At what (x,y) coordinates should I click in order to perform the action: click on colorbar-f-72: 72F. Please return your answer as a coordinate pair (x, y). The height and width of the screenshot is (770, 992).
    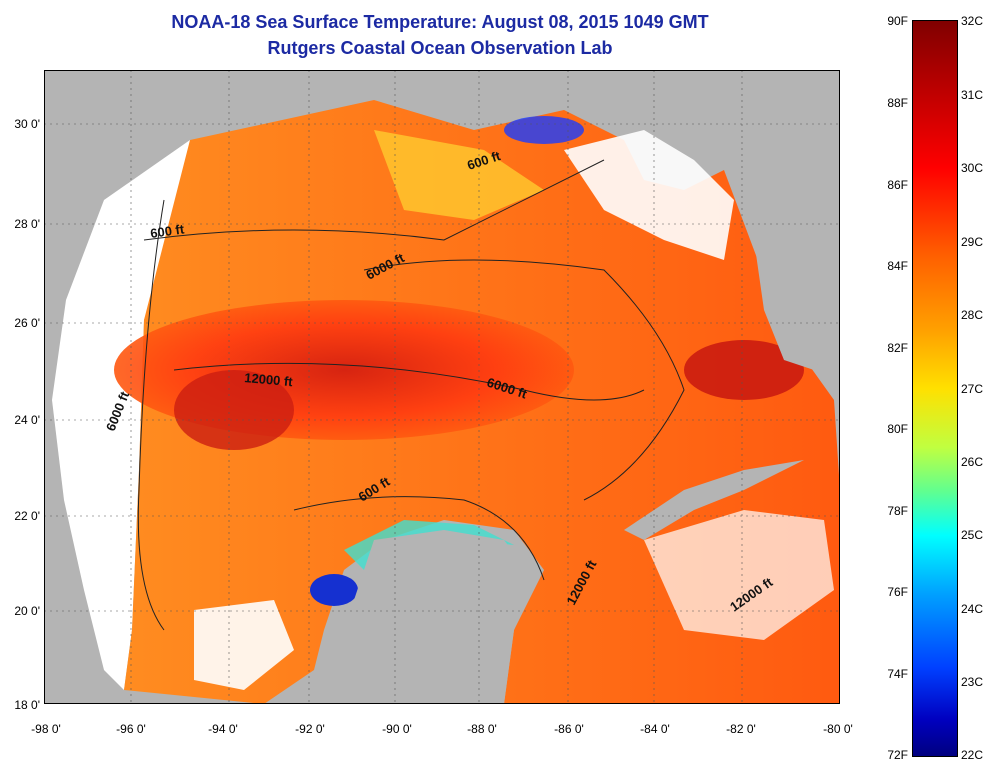
    Looking at the image, I should click on (897, 755).